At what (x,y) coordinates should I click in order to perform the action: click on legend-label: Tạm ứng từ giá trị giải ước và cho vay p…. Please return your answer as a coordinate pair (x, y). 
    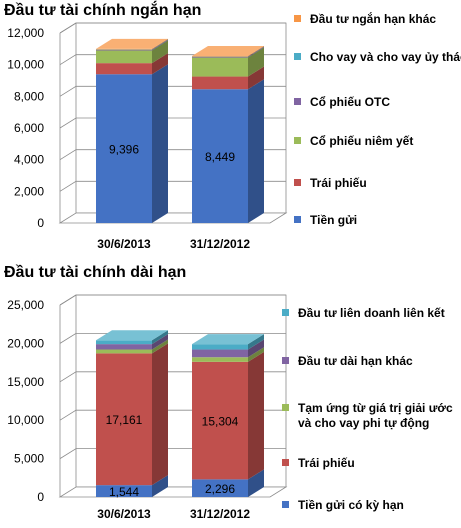
    Looking at the image, I should click on (375, 415).